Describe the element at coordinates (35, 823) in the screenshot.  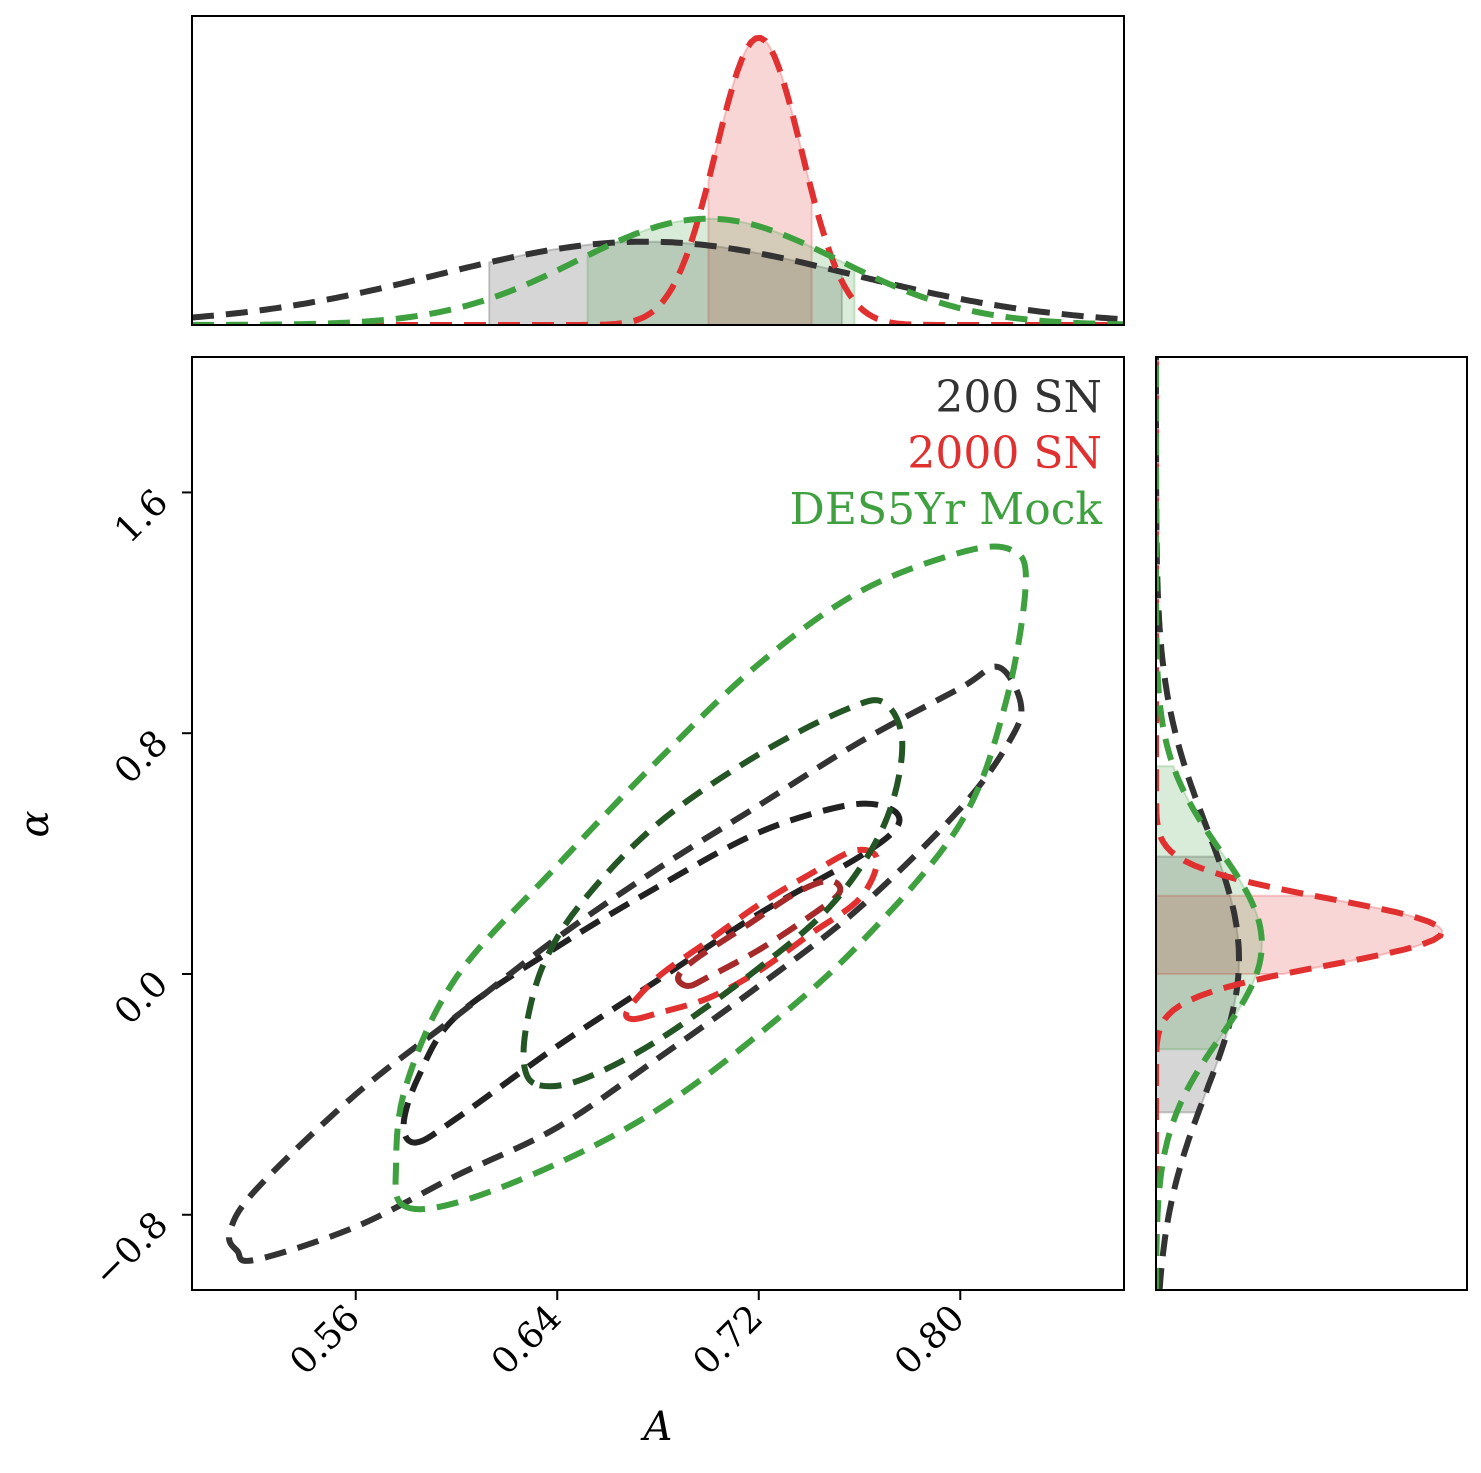
I see `y-axis-label: α` at that location.